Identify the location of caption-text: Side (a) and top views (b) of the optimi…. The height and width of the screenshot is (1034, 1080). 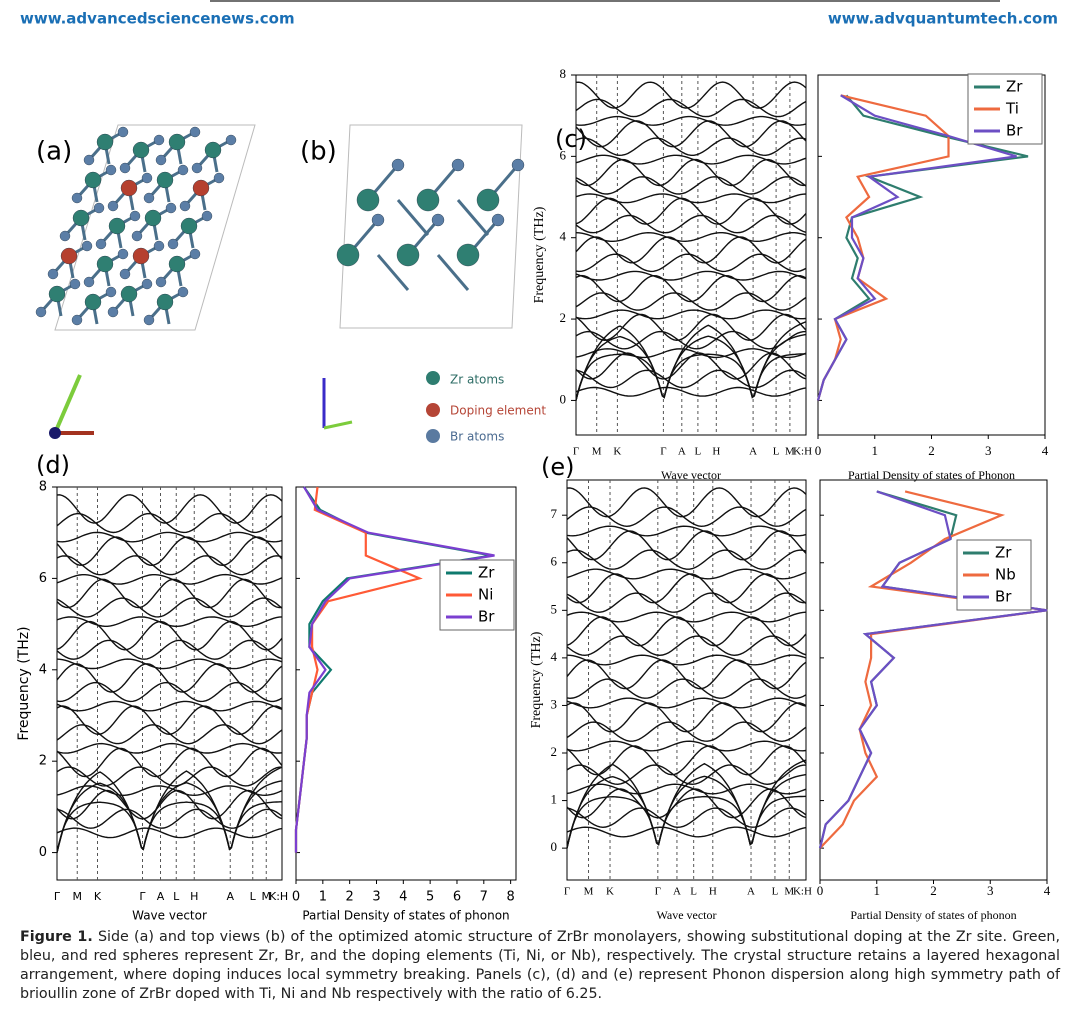
(540, 965).